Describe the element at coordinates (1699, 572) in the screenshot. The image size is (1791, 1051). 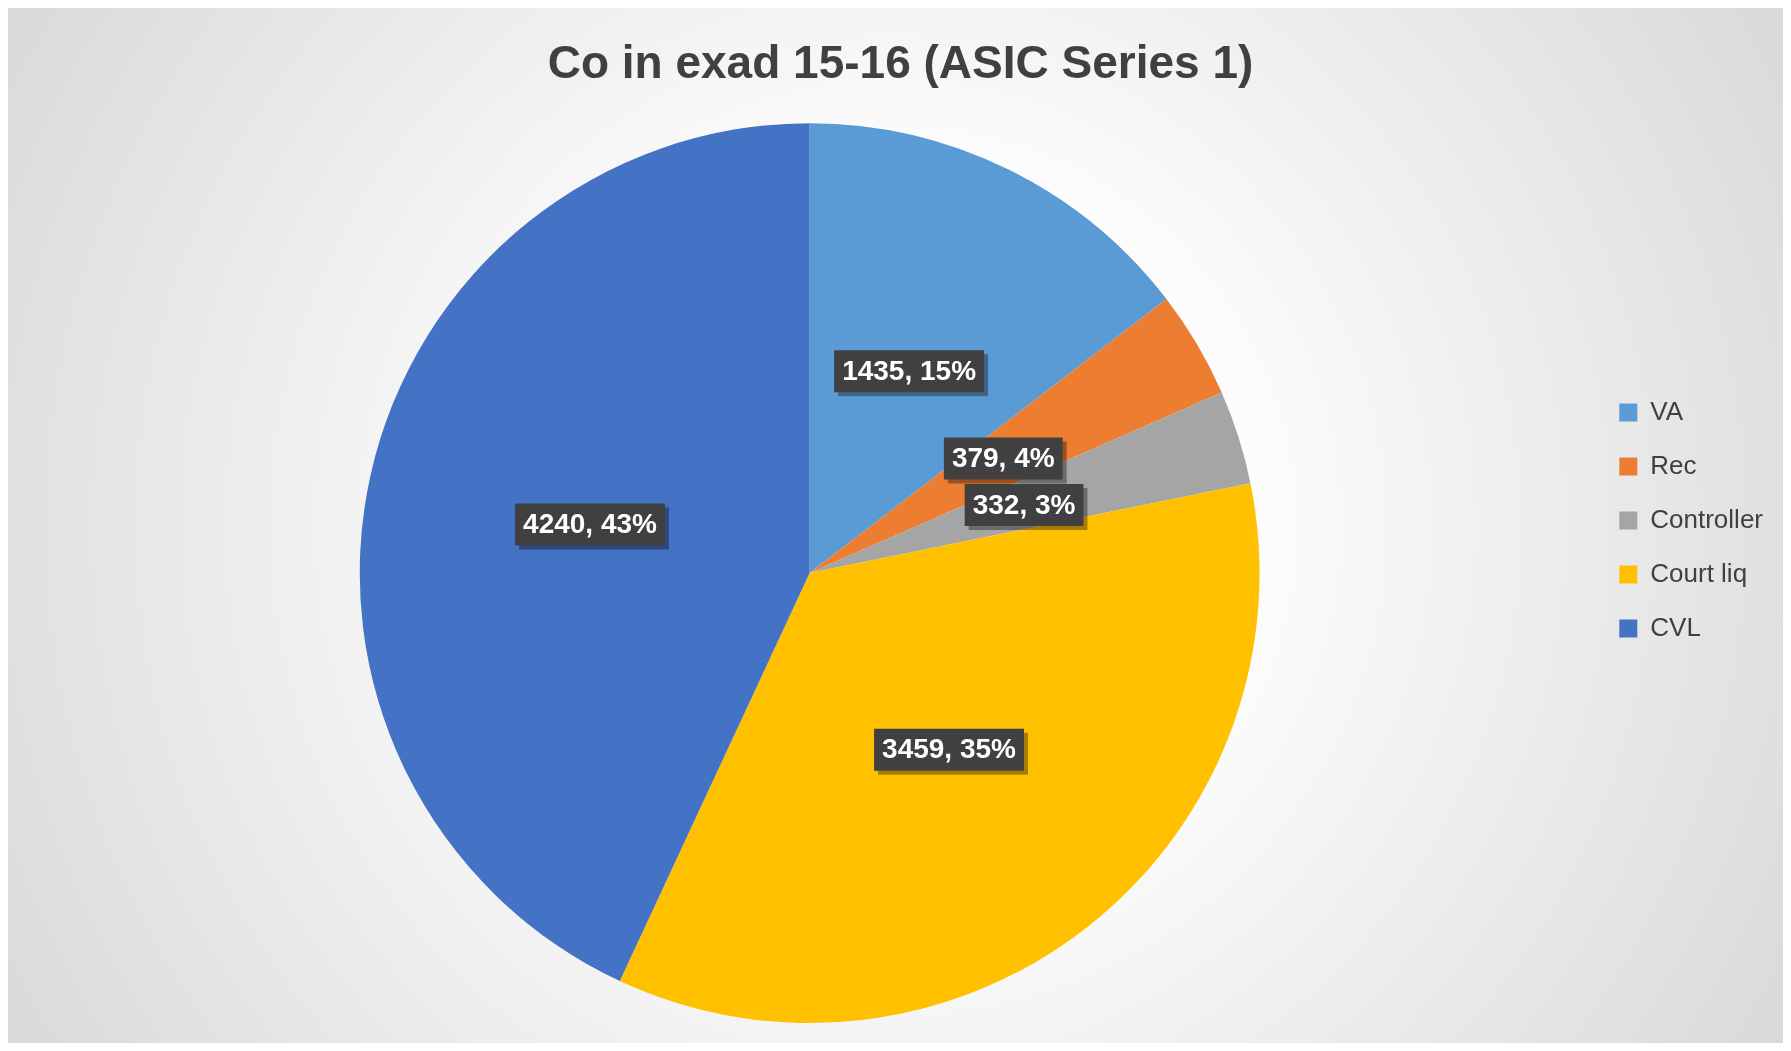
I see `legend-label: Court liq` at that location.